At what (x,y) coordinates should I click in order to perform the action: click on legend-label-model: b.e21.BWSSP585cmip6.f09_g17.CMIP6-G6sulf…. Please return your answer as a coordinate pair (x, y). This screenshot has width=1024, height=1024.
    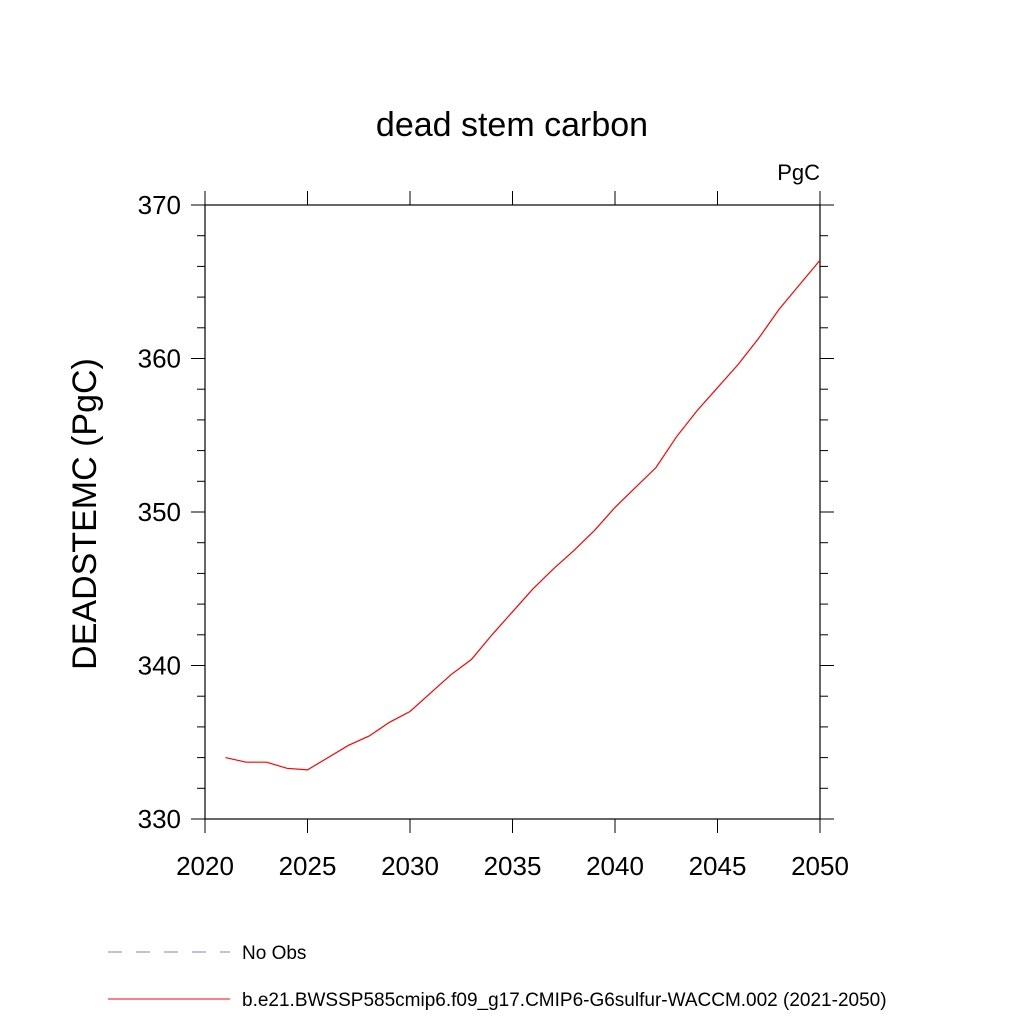
    Looking at the image, I should click on (564, 1000).